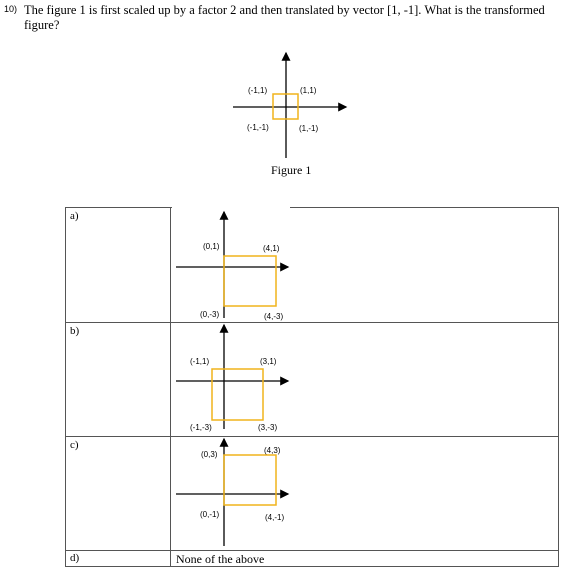 The width and height of the screenshot is (577, 574). Describe the element at coordinates (75, 331) in the screenshot. I see `option-b-letter: b)` at that location.